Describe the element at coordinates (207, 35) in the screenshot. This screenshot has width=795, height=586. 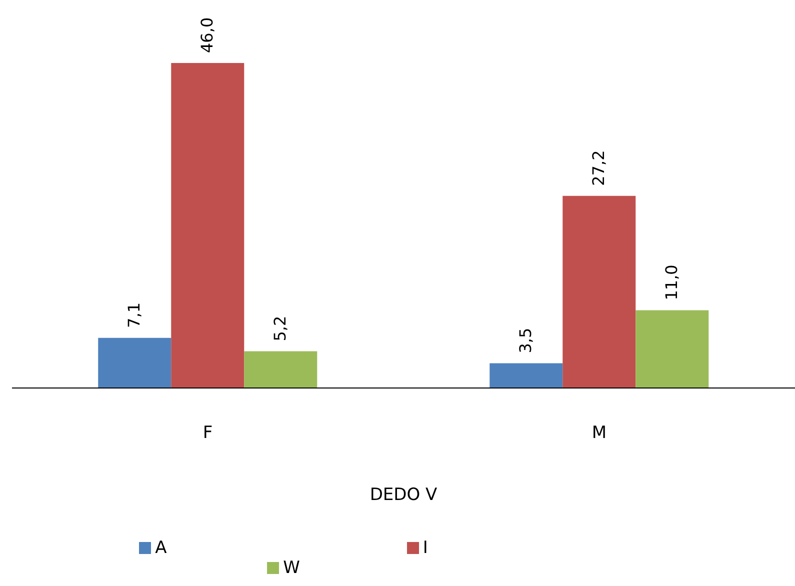
I see `data-label: 46,0` at that location.